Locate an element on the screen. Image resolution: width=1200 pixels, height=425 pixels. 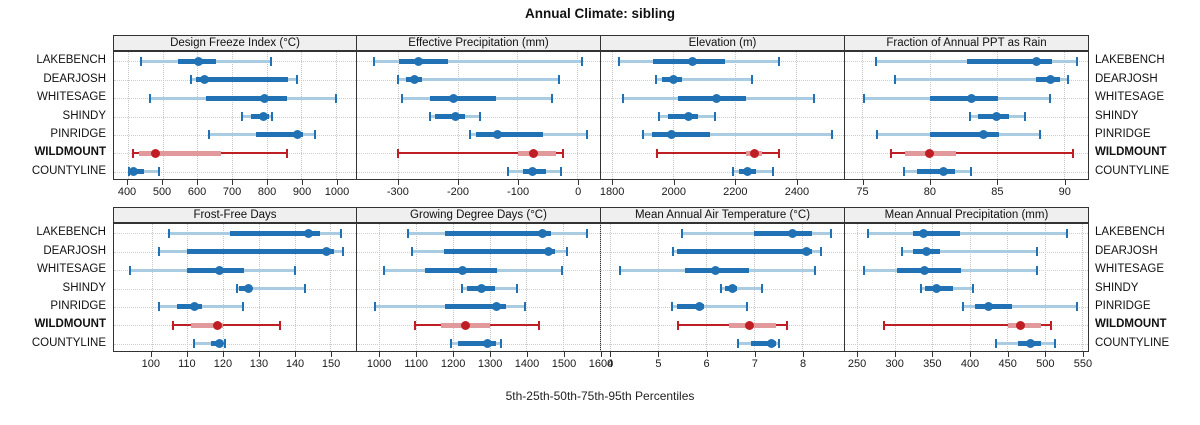
row-label-dearjosh: DEARJOSH is located at coordinates (1126, 250).